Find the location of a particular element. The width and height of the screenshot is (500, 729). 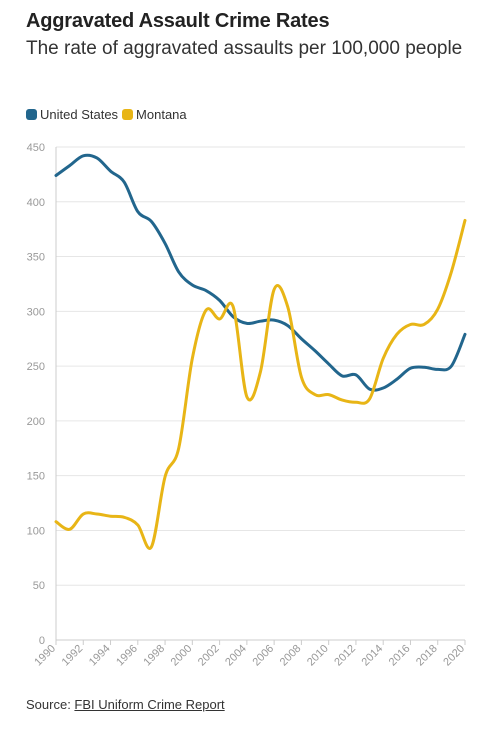

legend-label-united-states: United States is located at coordinates (79, 114).